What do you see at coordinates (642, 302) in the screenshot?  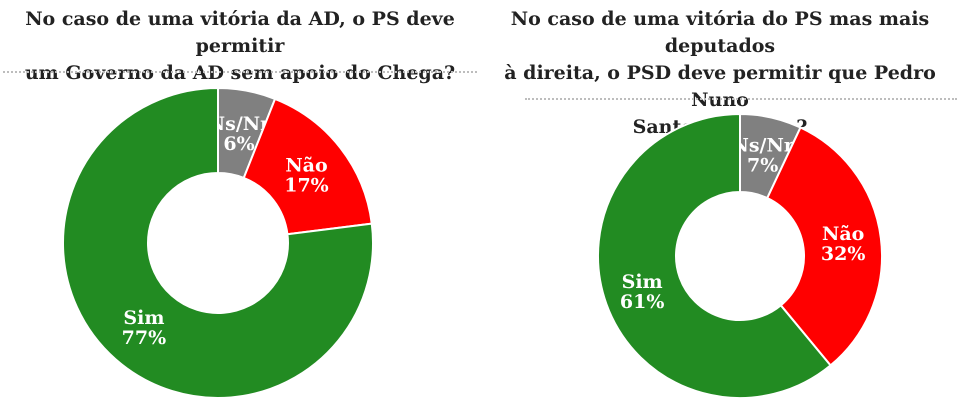 I see `slice-value-label: 61%` at bounding box center [642, 302].